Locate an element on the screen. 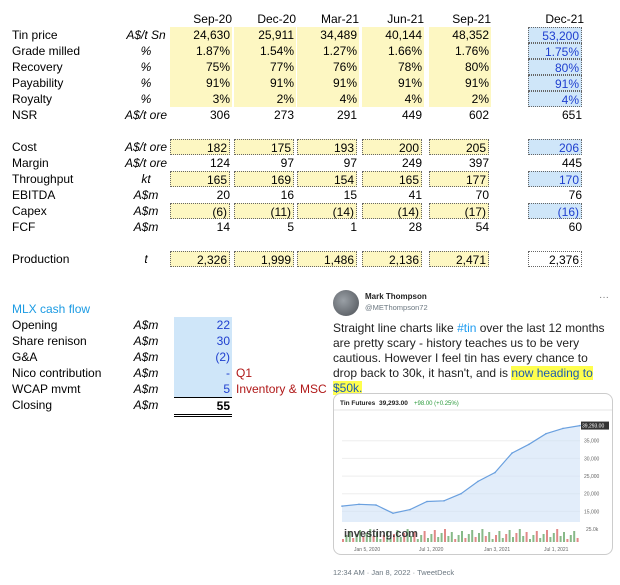  avatar is located at coordinates (346, 303).